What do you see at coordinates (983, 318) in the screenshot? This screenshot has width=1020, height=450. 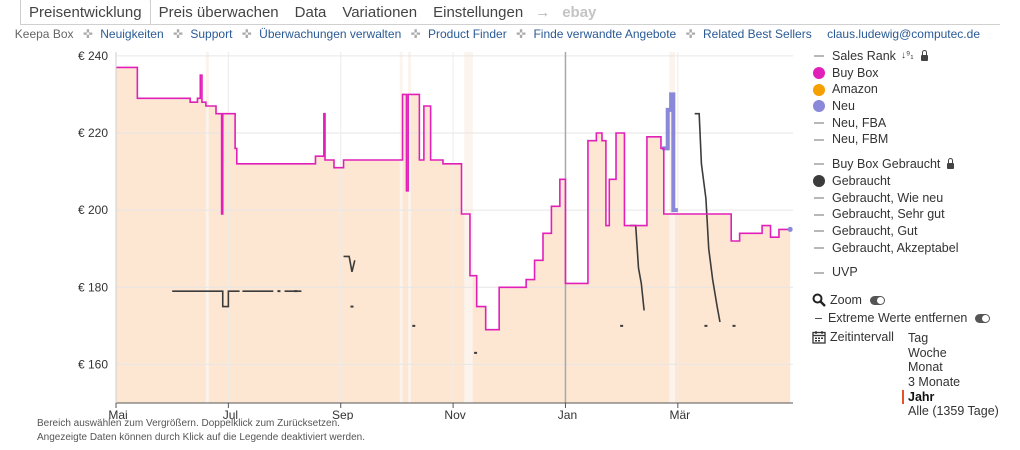 I see `extreme-values-toggle` at bounding box center [983, 318].